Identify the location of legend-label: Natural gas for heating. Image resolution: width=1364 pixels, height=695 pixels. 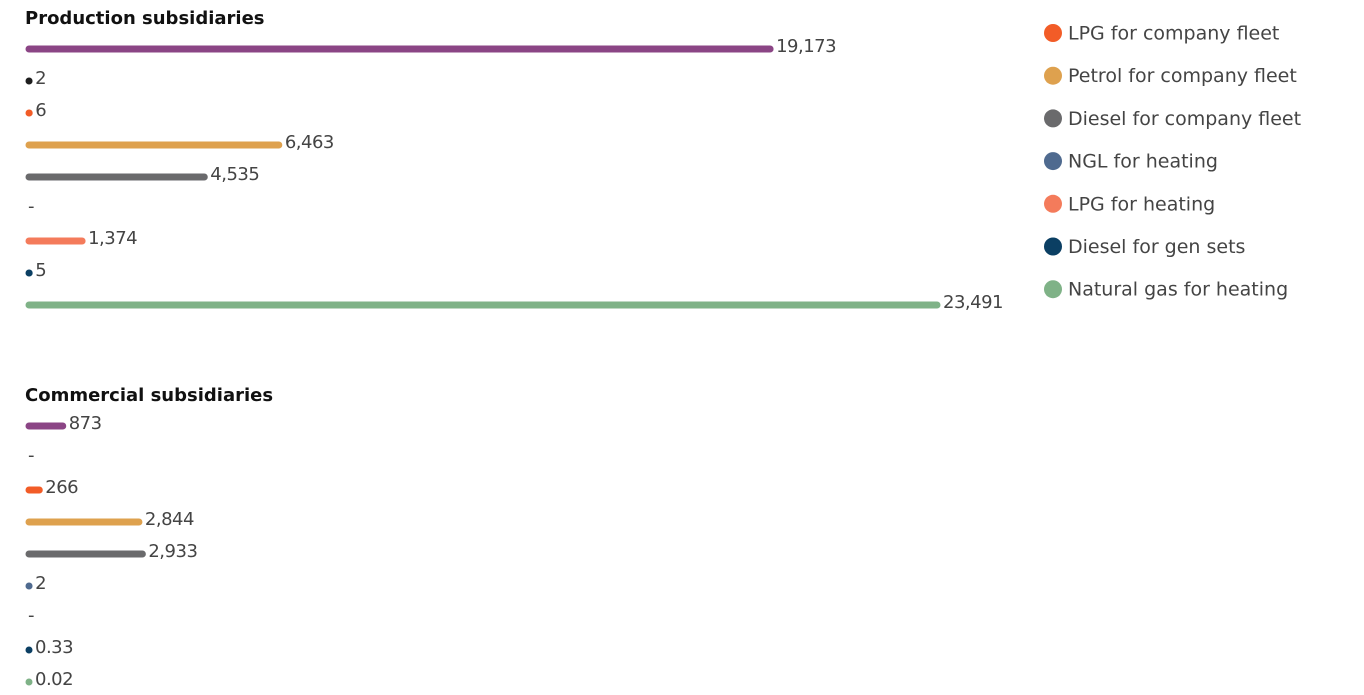
(1178, 290).